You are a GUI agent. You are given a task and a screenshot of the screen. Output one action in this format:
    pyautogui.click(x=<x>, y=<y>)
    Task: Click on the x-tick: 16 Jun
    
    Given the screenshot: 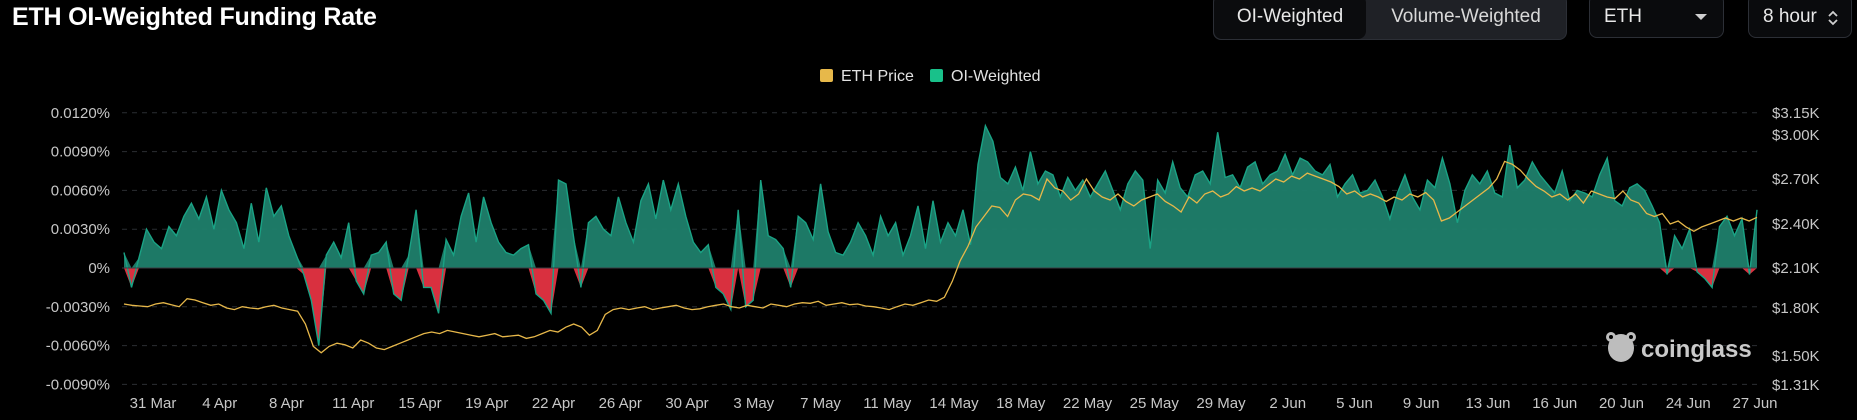 What is the action you would take?
    pyautogui.click(x=1554, y=403)
    